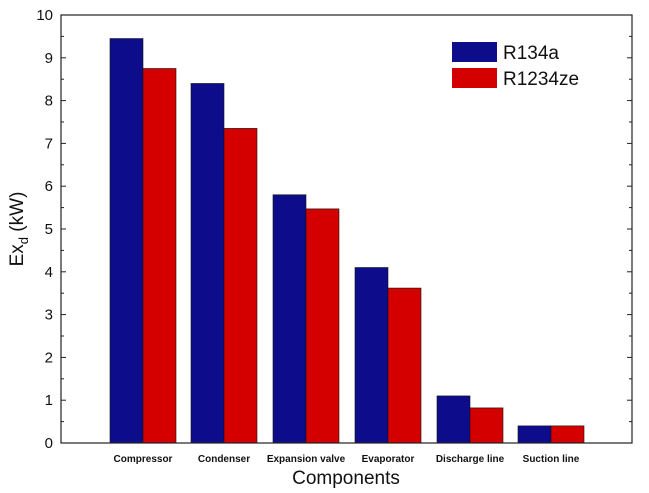  I want to click on y-tick-label-4: 4, so click(49, 272).